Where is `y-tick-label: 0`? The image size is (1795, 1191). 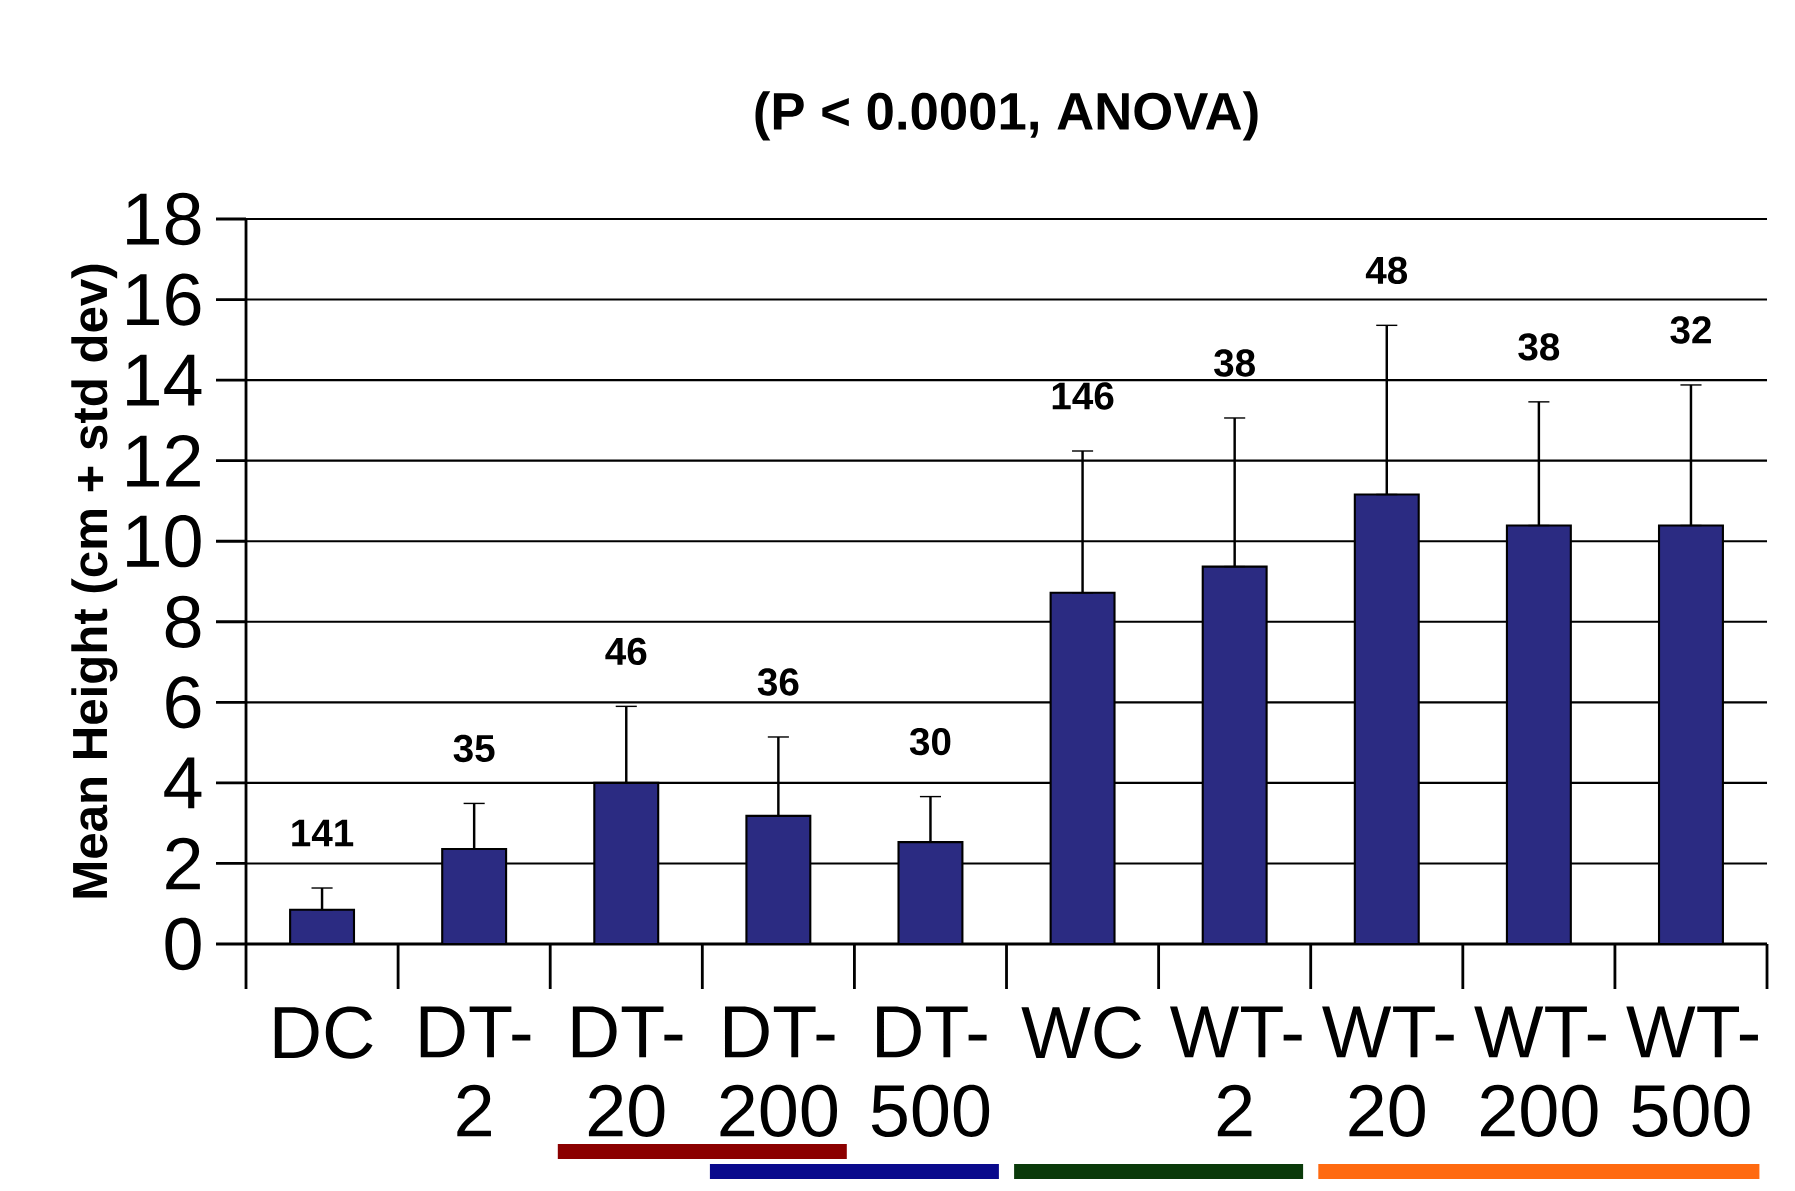
y-tick-label: 0 is located at coordinates (183, 944).